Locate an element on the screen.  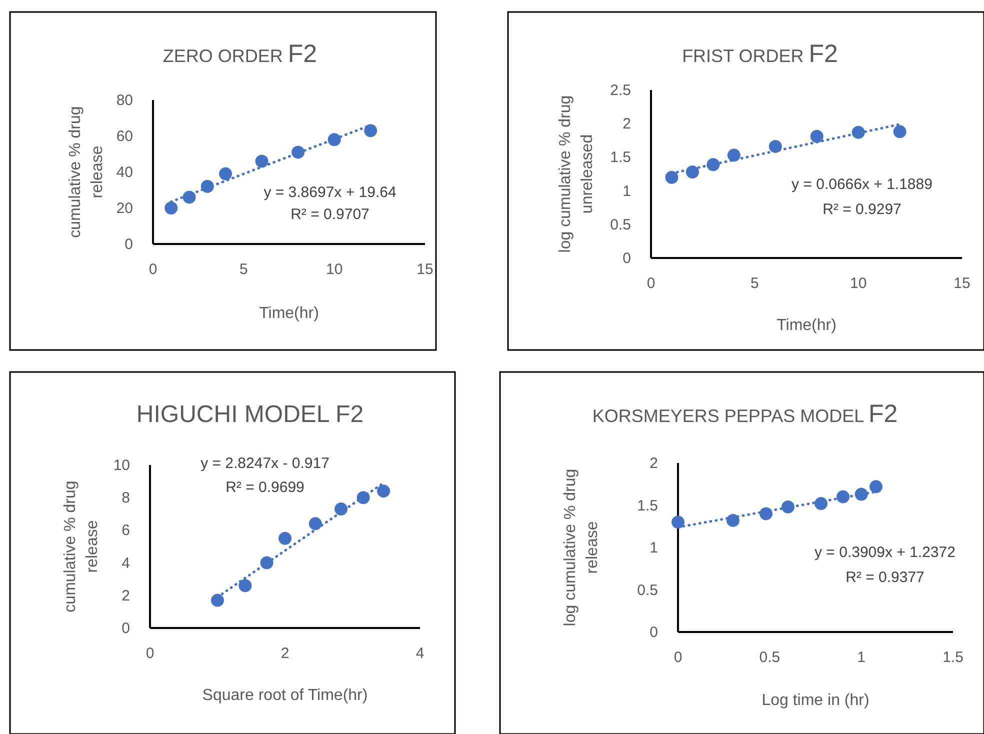
chart-title: ZERO ORDER F2 is located at coordinates (240, 54).